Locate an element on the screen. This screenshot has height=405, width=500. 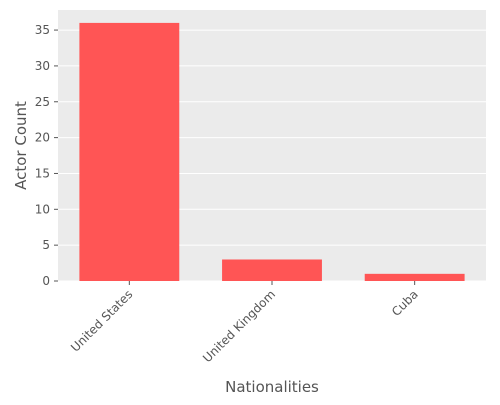
y-tick-label: 15 is located at coordinates (42, 173).